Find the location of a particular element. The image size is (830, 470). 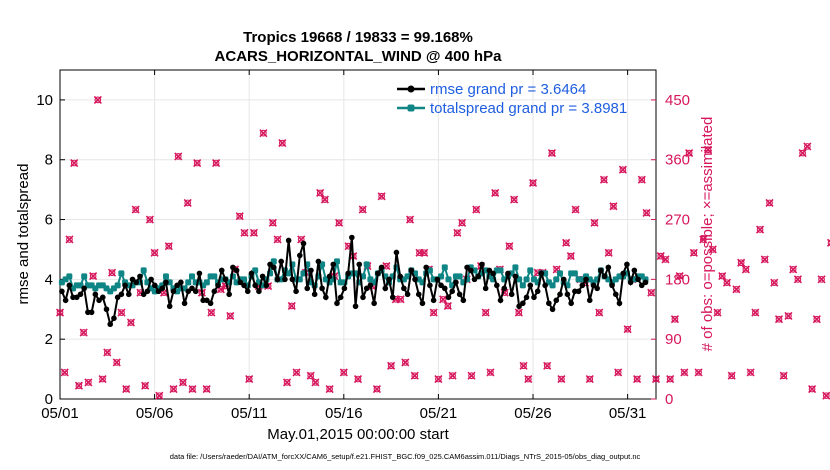

y-tick-label: 10 is located at coordinates (44, 100).